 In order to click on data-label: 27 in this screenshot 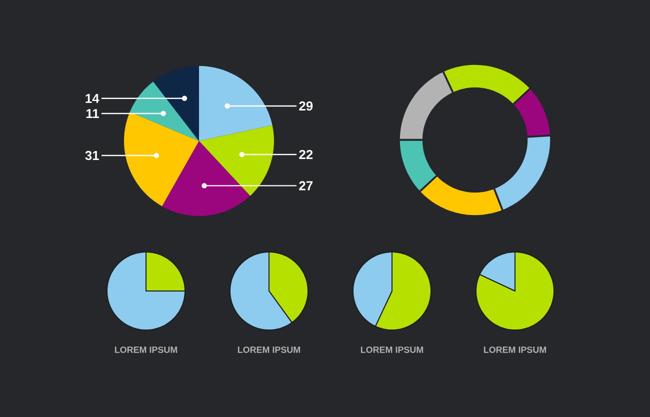, I will do `click(306, 185)`.